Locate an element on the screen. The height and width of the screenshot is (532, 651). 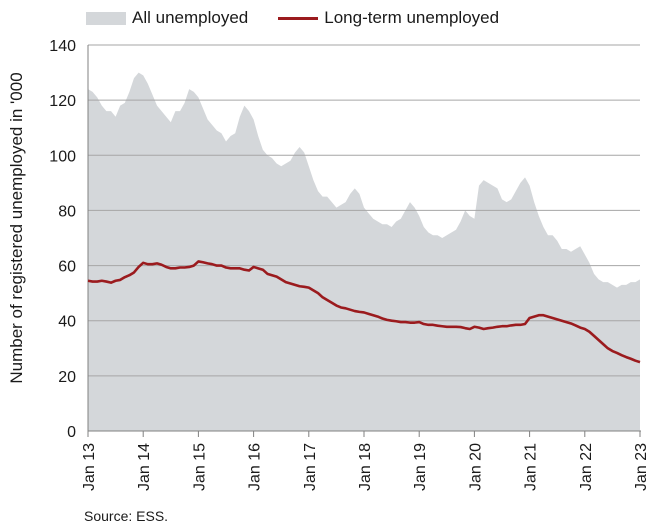
x-tick-label-2021: Jan 21 is located at coordinates (531, 467).